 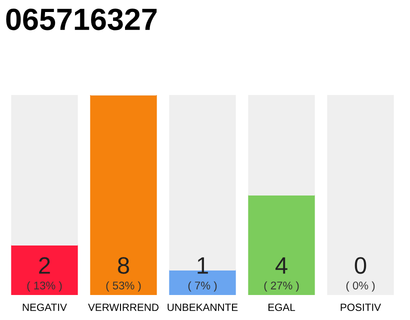 What do you see at coordinates (123, 274) in the screenshot?
I see `data-label: 8 ( 53% )` at bounding box center [123, 274].